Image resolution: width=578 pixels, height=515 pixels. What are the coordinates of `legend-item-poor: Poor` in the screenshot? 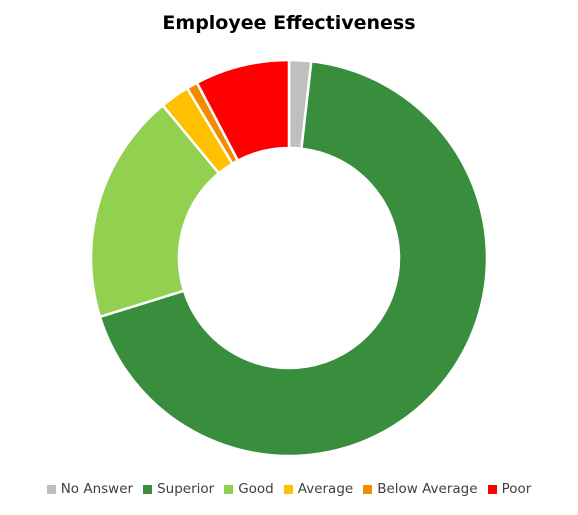 It's located at (509, 489).